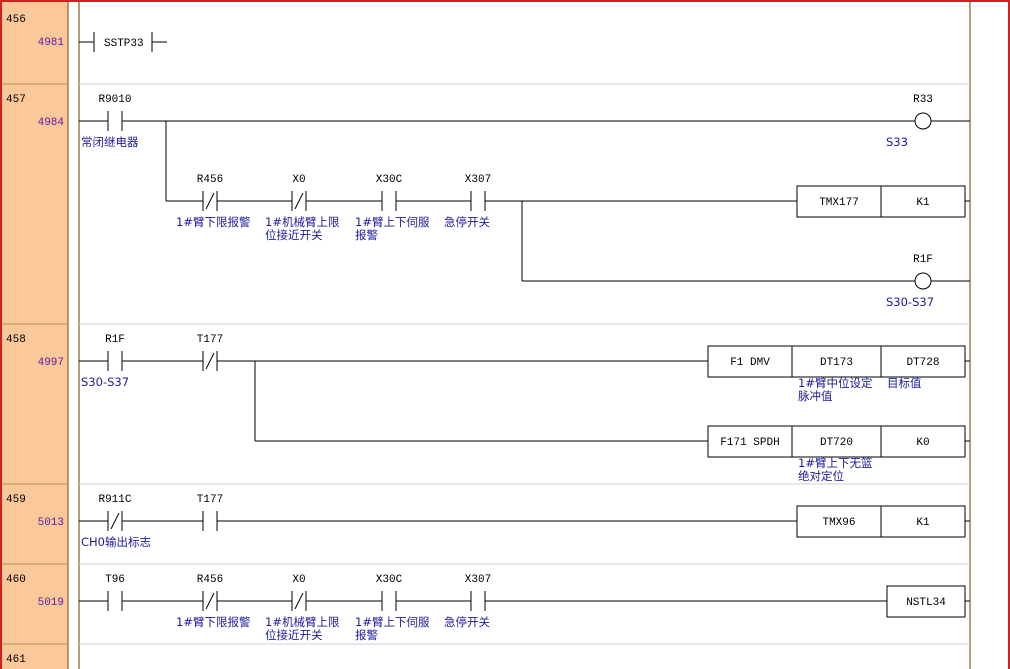 This screenshot has width=1010, height=669. I want to click on rung-457: 457 4984, so click(35, 111).